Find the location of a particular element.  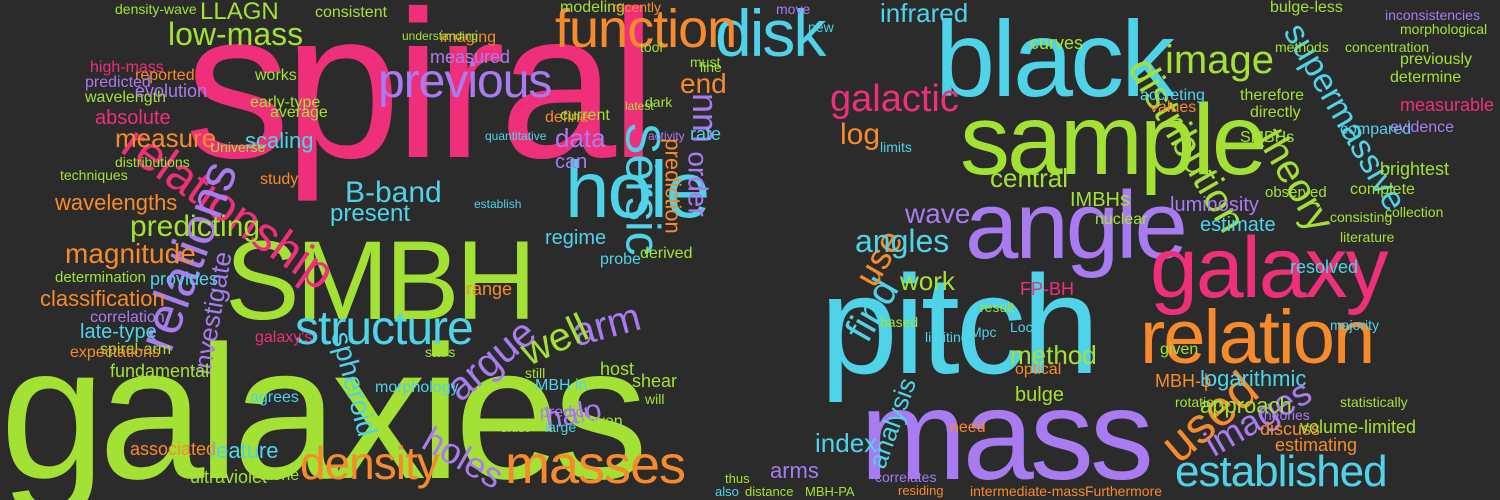

word-central: central is located at coordinates (1029, 178).